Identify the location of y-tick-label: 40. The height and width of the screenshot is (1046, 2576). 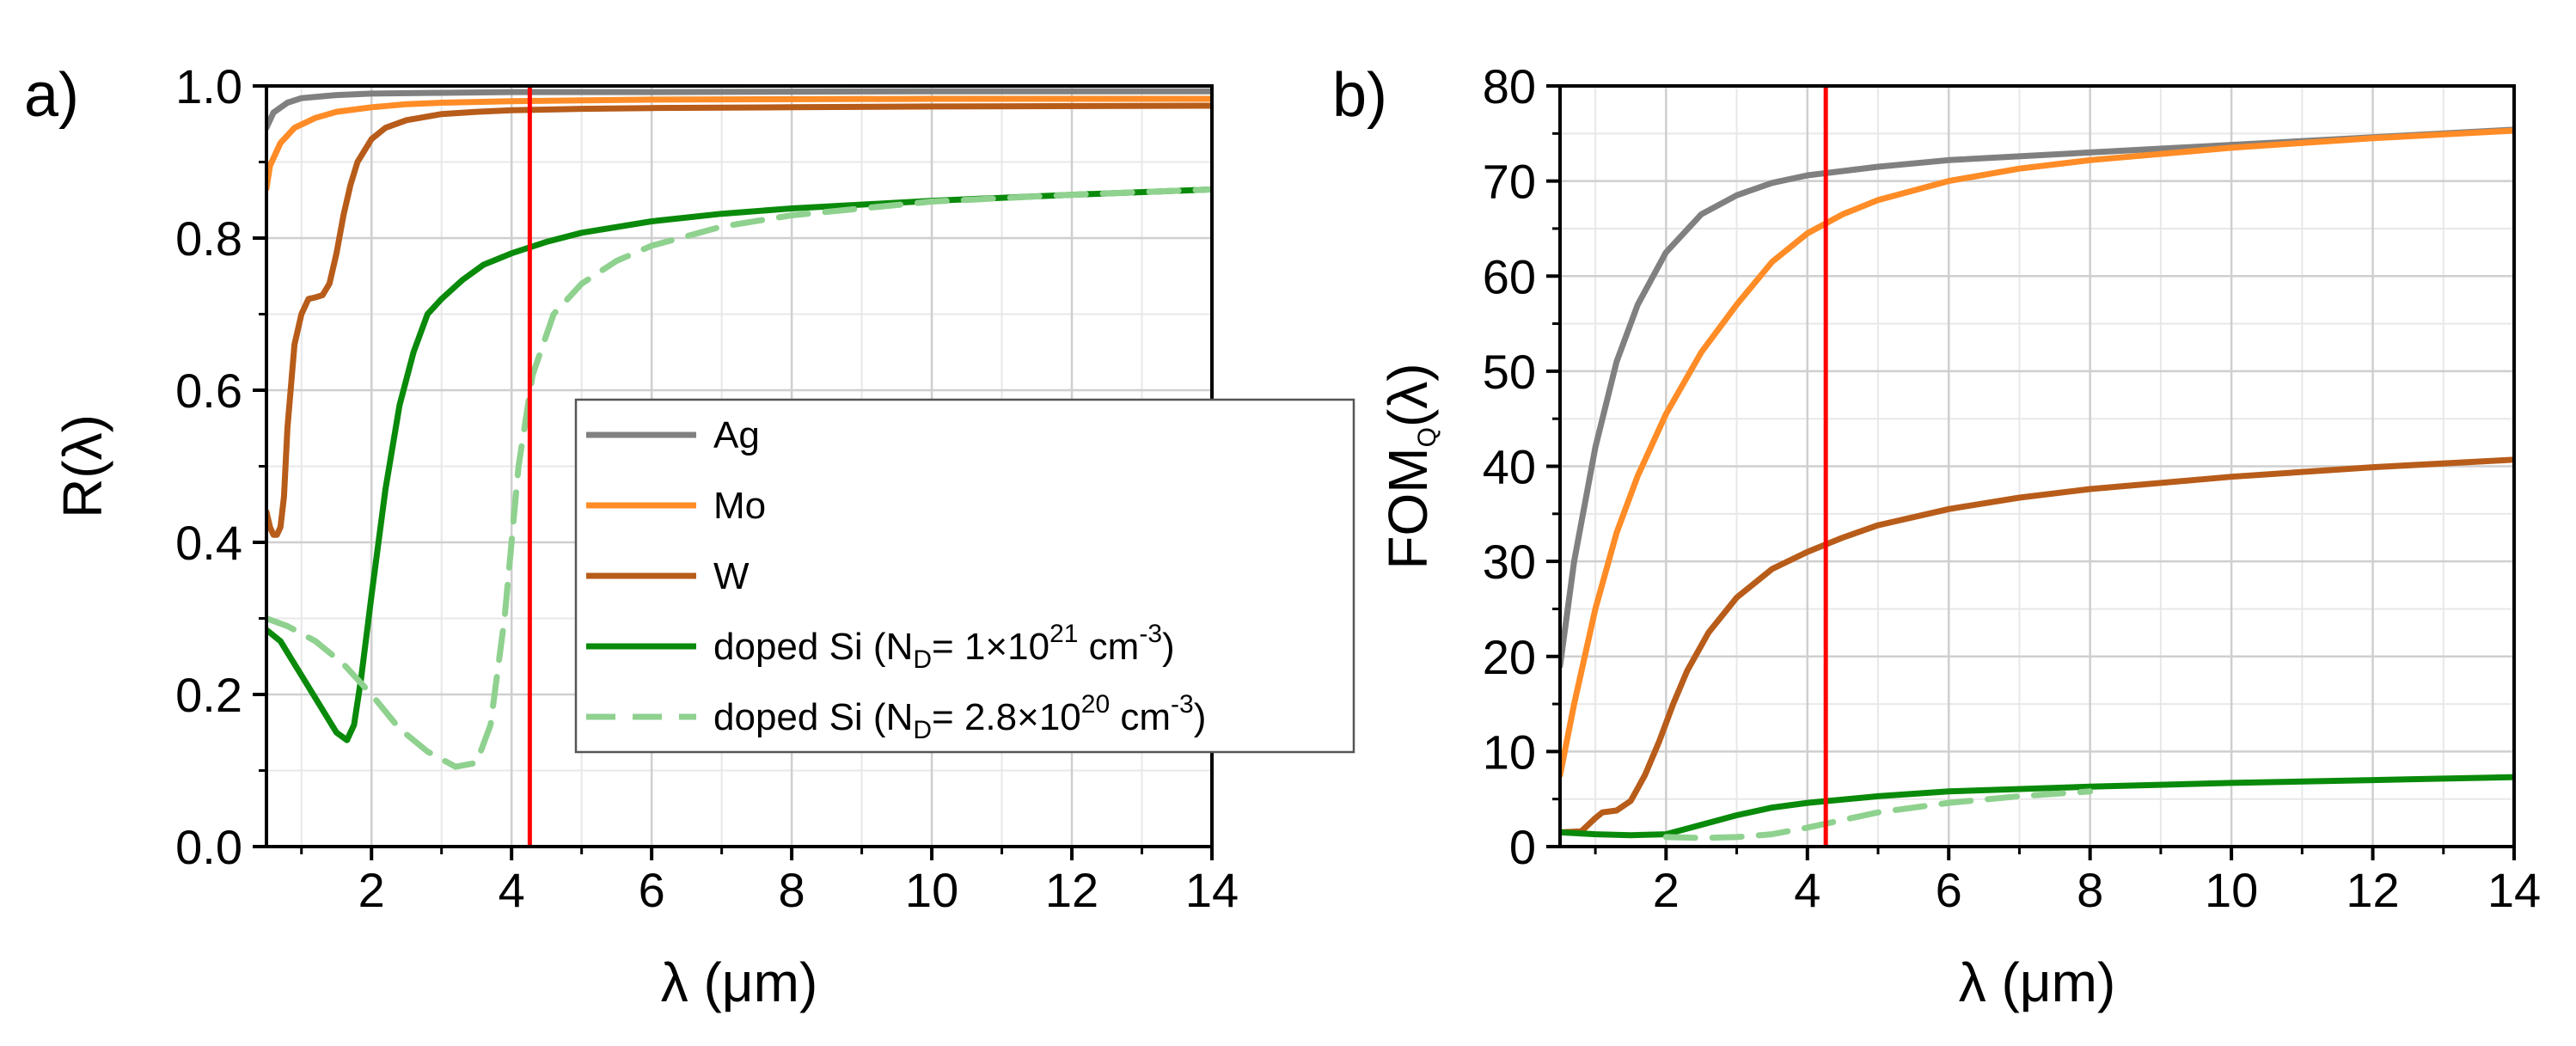
(1509, 467).